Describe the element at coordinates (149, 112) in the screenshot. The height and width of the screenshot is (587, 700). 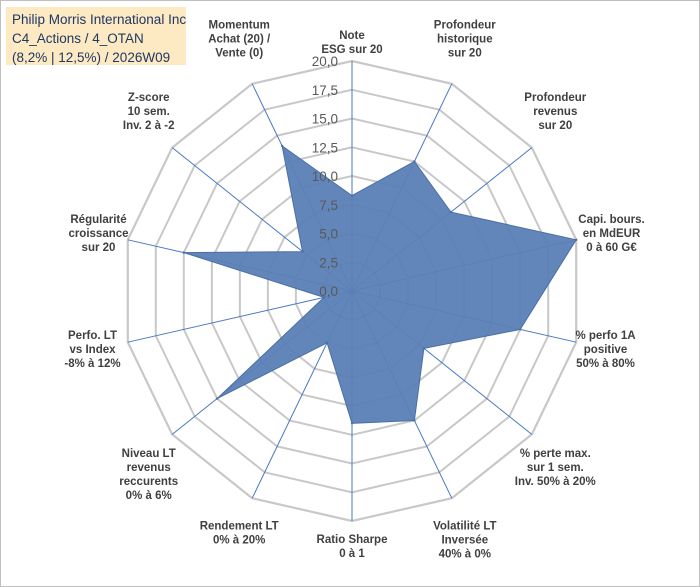
I see `axis-label-12: Z-score 10 sem. Inv. 2 à -2` at that location.